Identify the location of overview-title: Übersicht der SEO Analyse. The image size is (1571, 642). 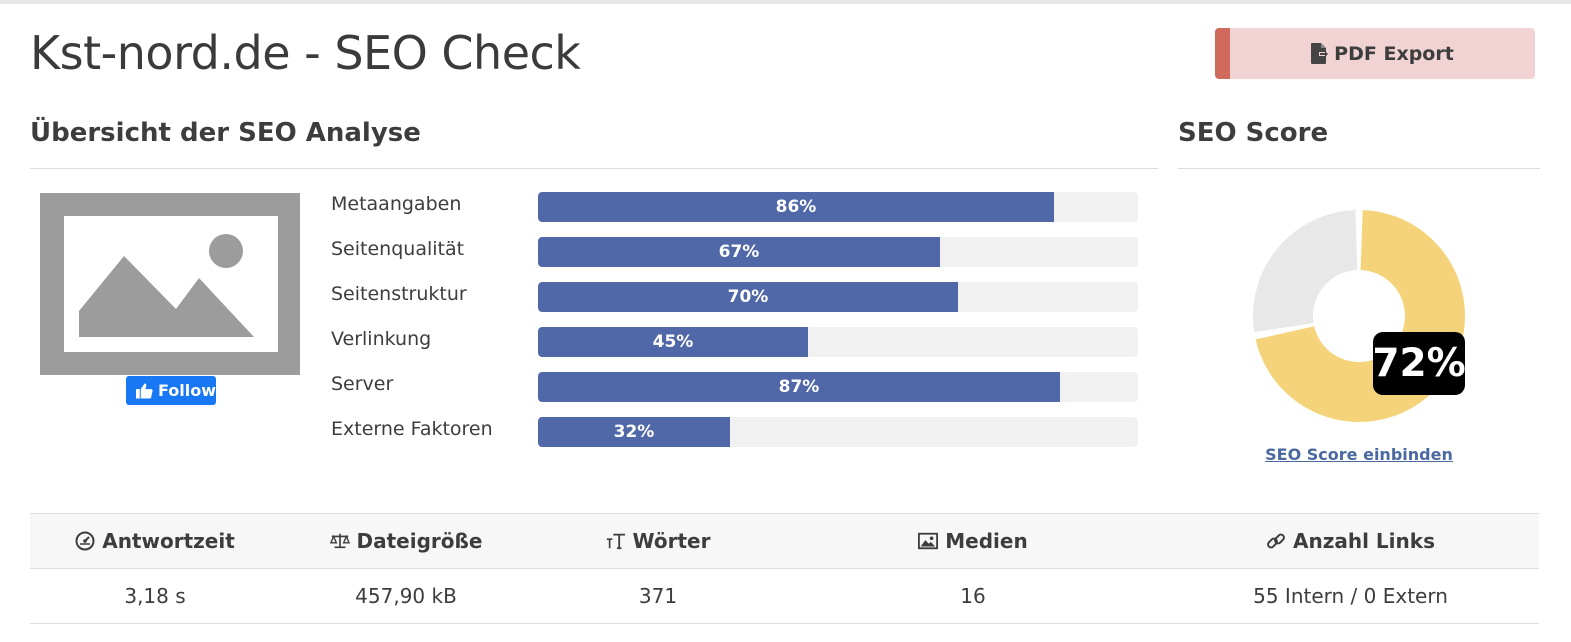
(225, 133).